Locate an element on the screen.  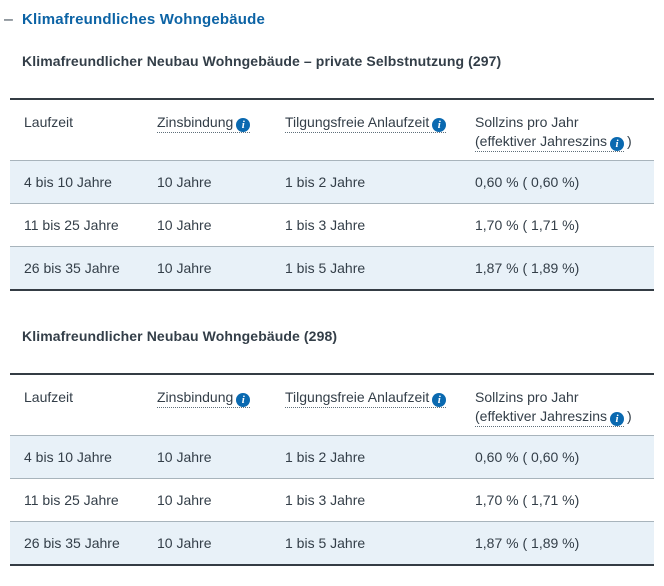
accordion-header: – Klimafreundliches Wohngebäude is located at coordinates (334, 20).